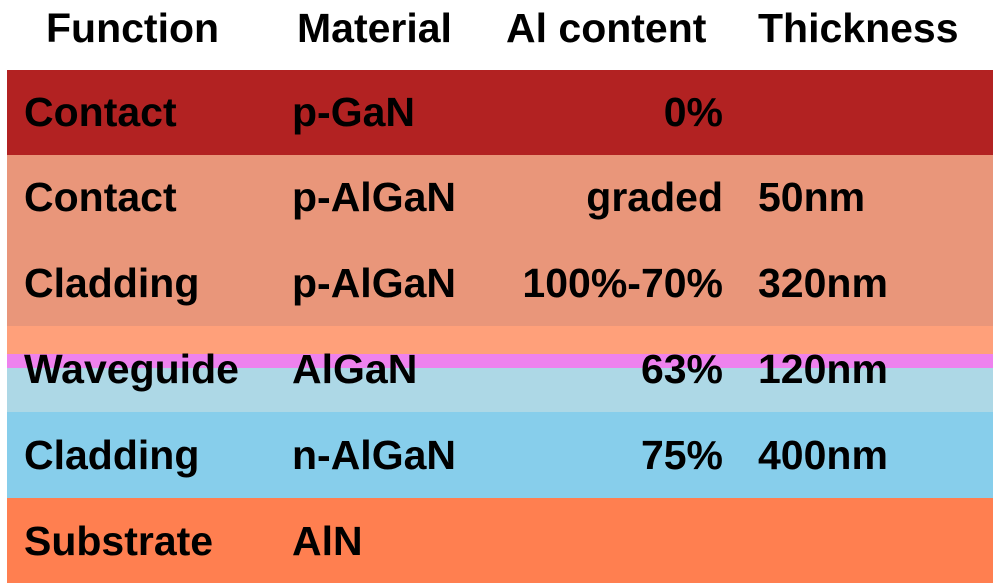 This screenshot has width=1000, height=587. What do you see at coordinates (500, 361) in the screenshot?
I see `layer-band-quantum-well` at bounding box center [500, 361].